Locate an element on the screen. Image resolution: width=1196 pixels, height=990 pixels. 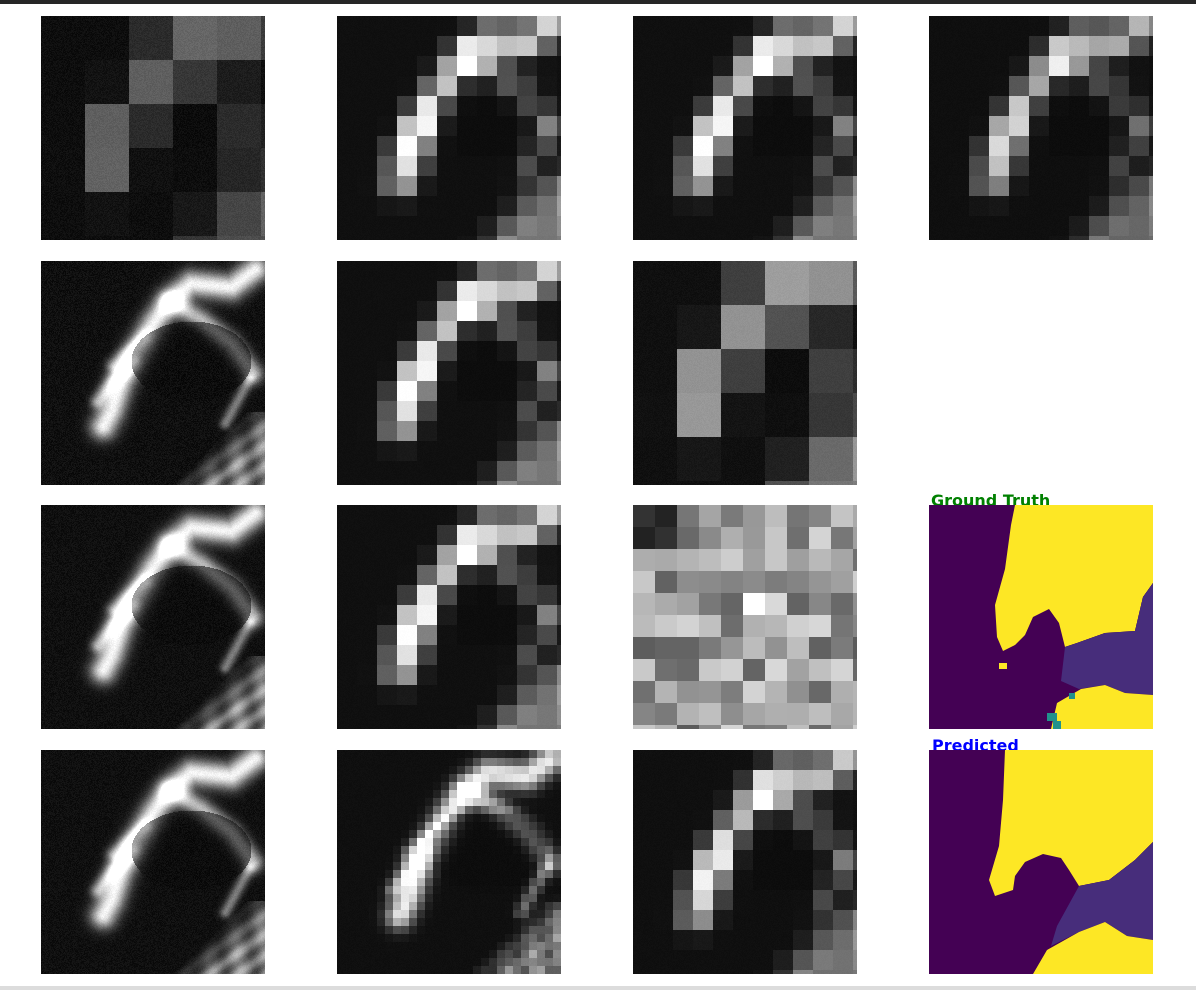
ground-truth-mask is located at coordinates (1041, 617).